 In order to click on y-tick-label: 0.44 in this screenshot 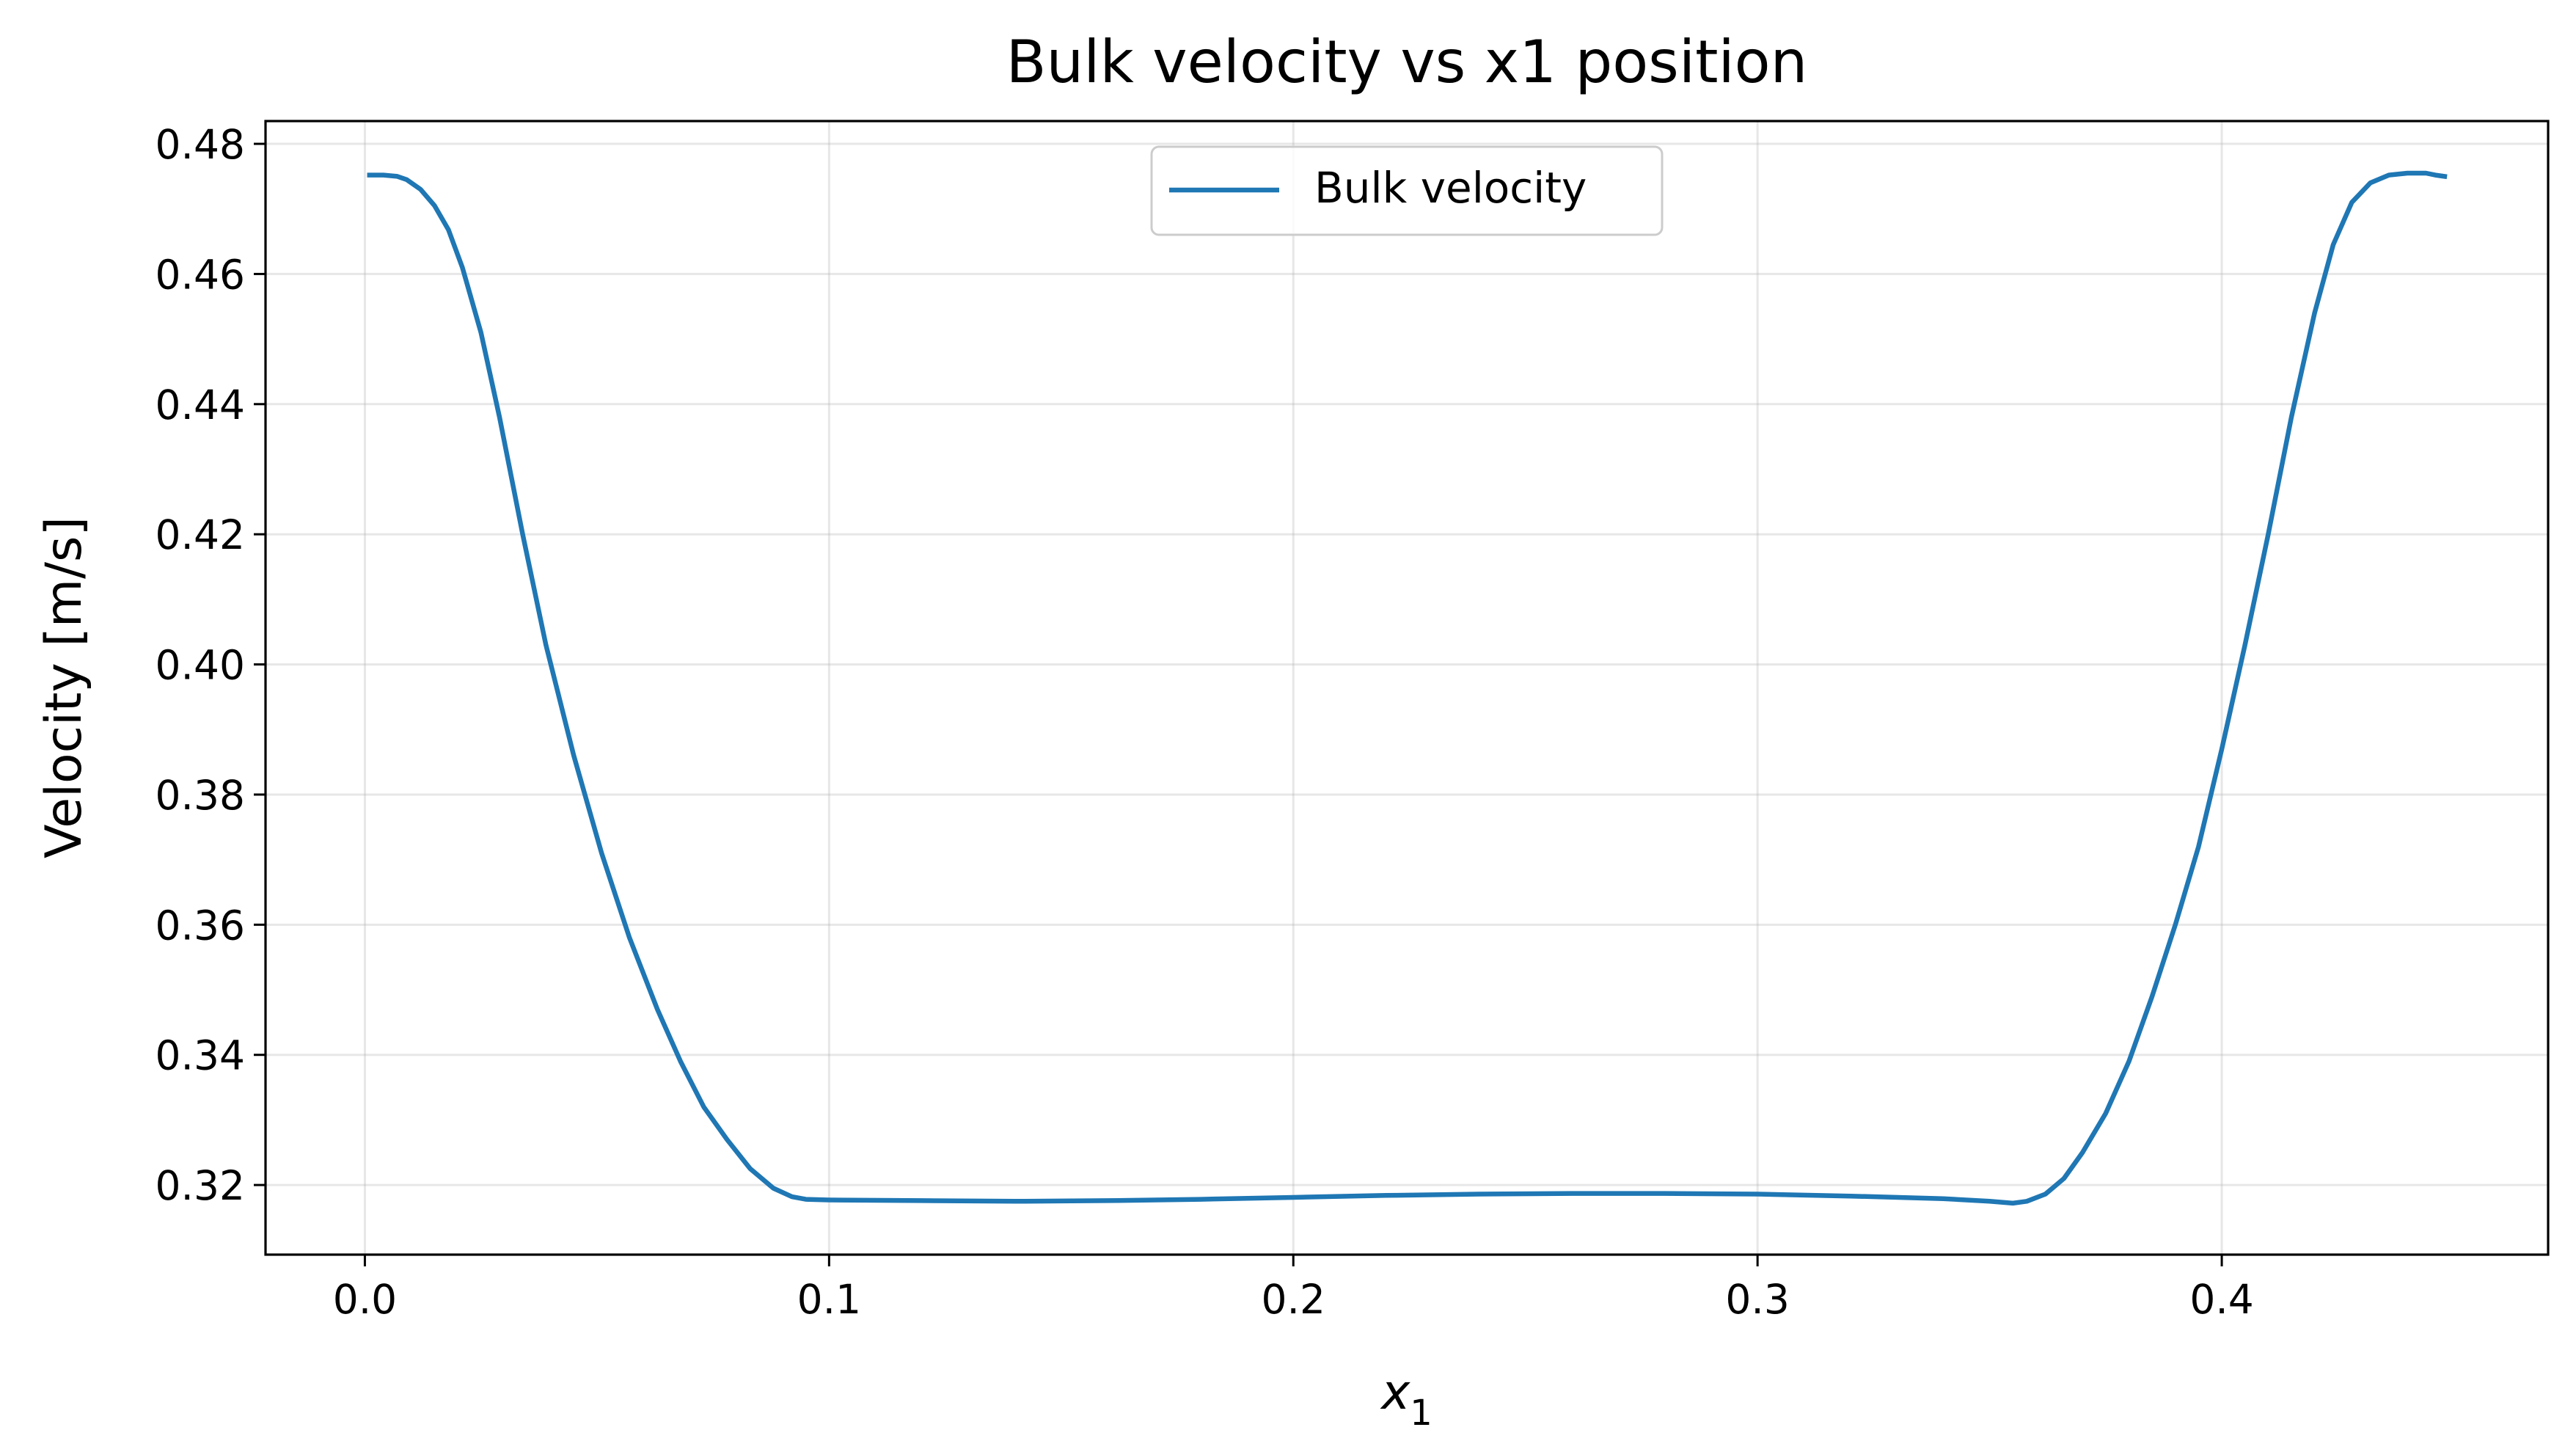, I will do `click(200, 405)`.